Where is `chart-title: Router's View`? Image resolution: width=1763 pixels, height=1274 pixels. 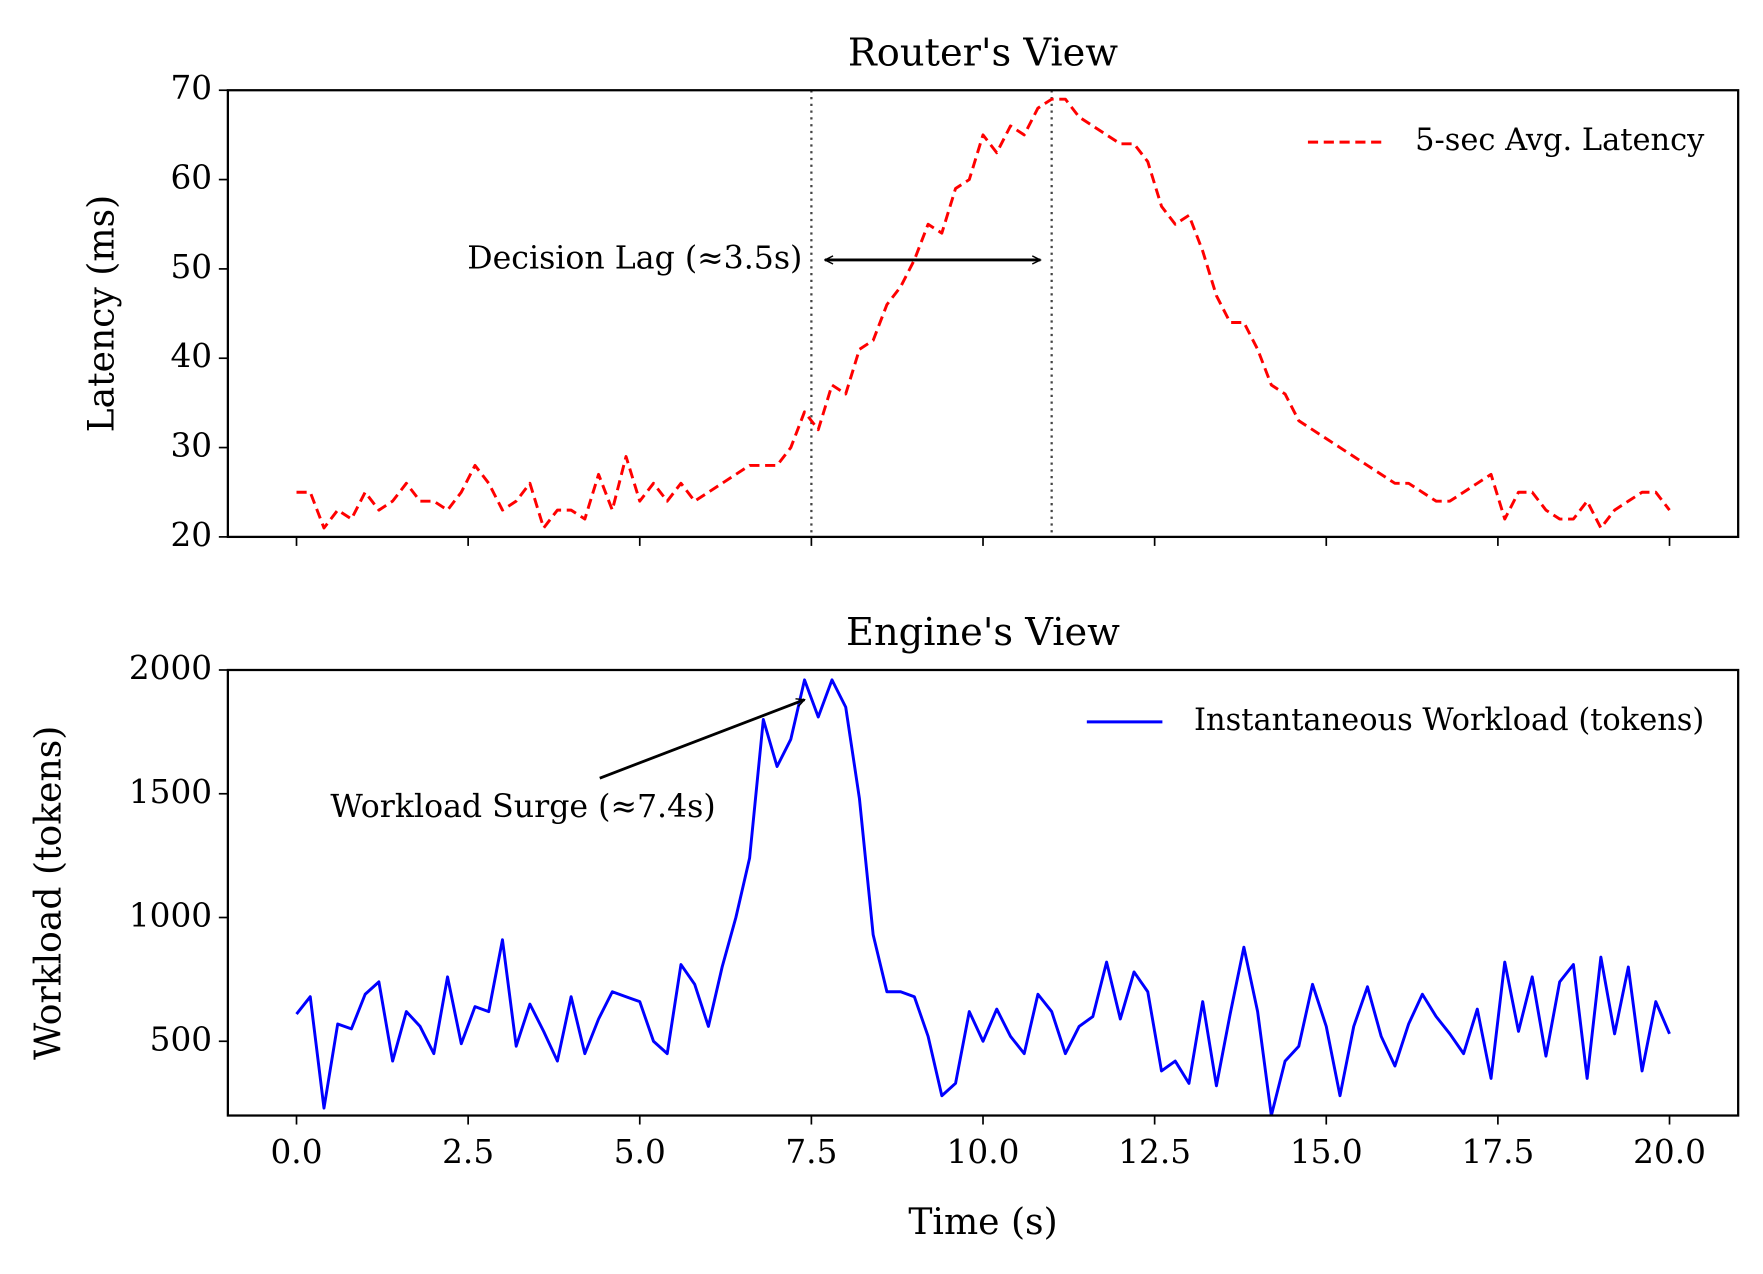 chart-title: Router's View is located at coordinates (983, 52).